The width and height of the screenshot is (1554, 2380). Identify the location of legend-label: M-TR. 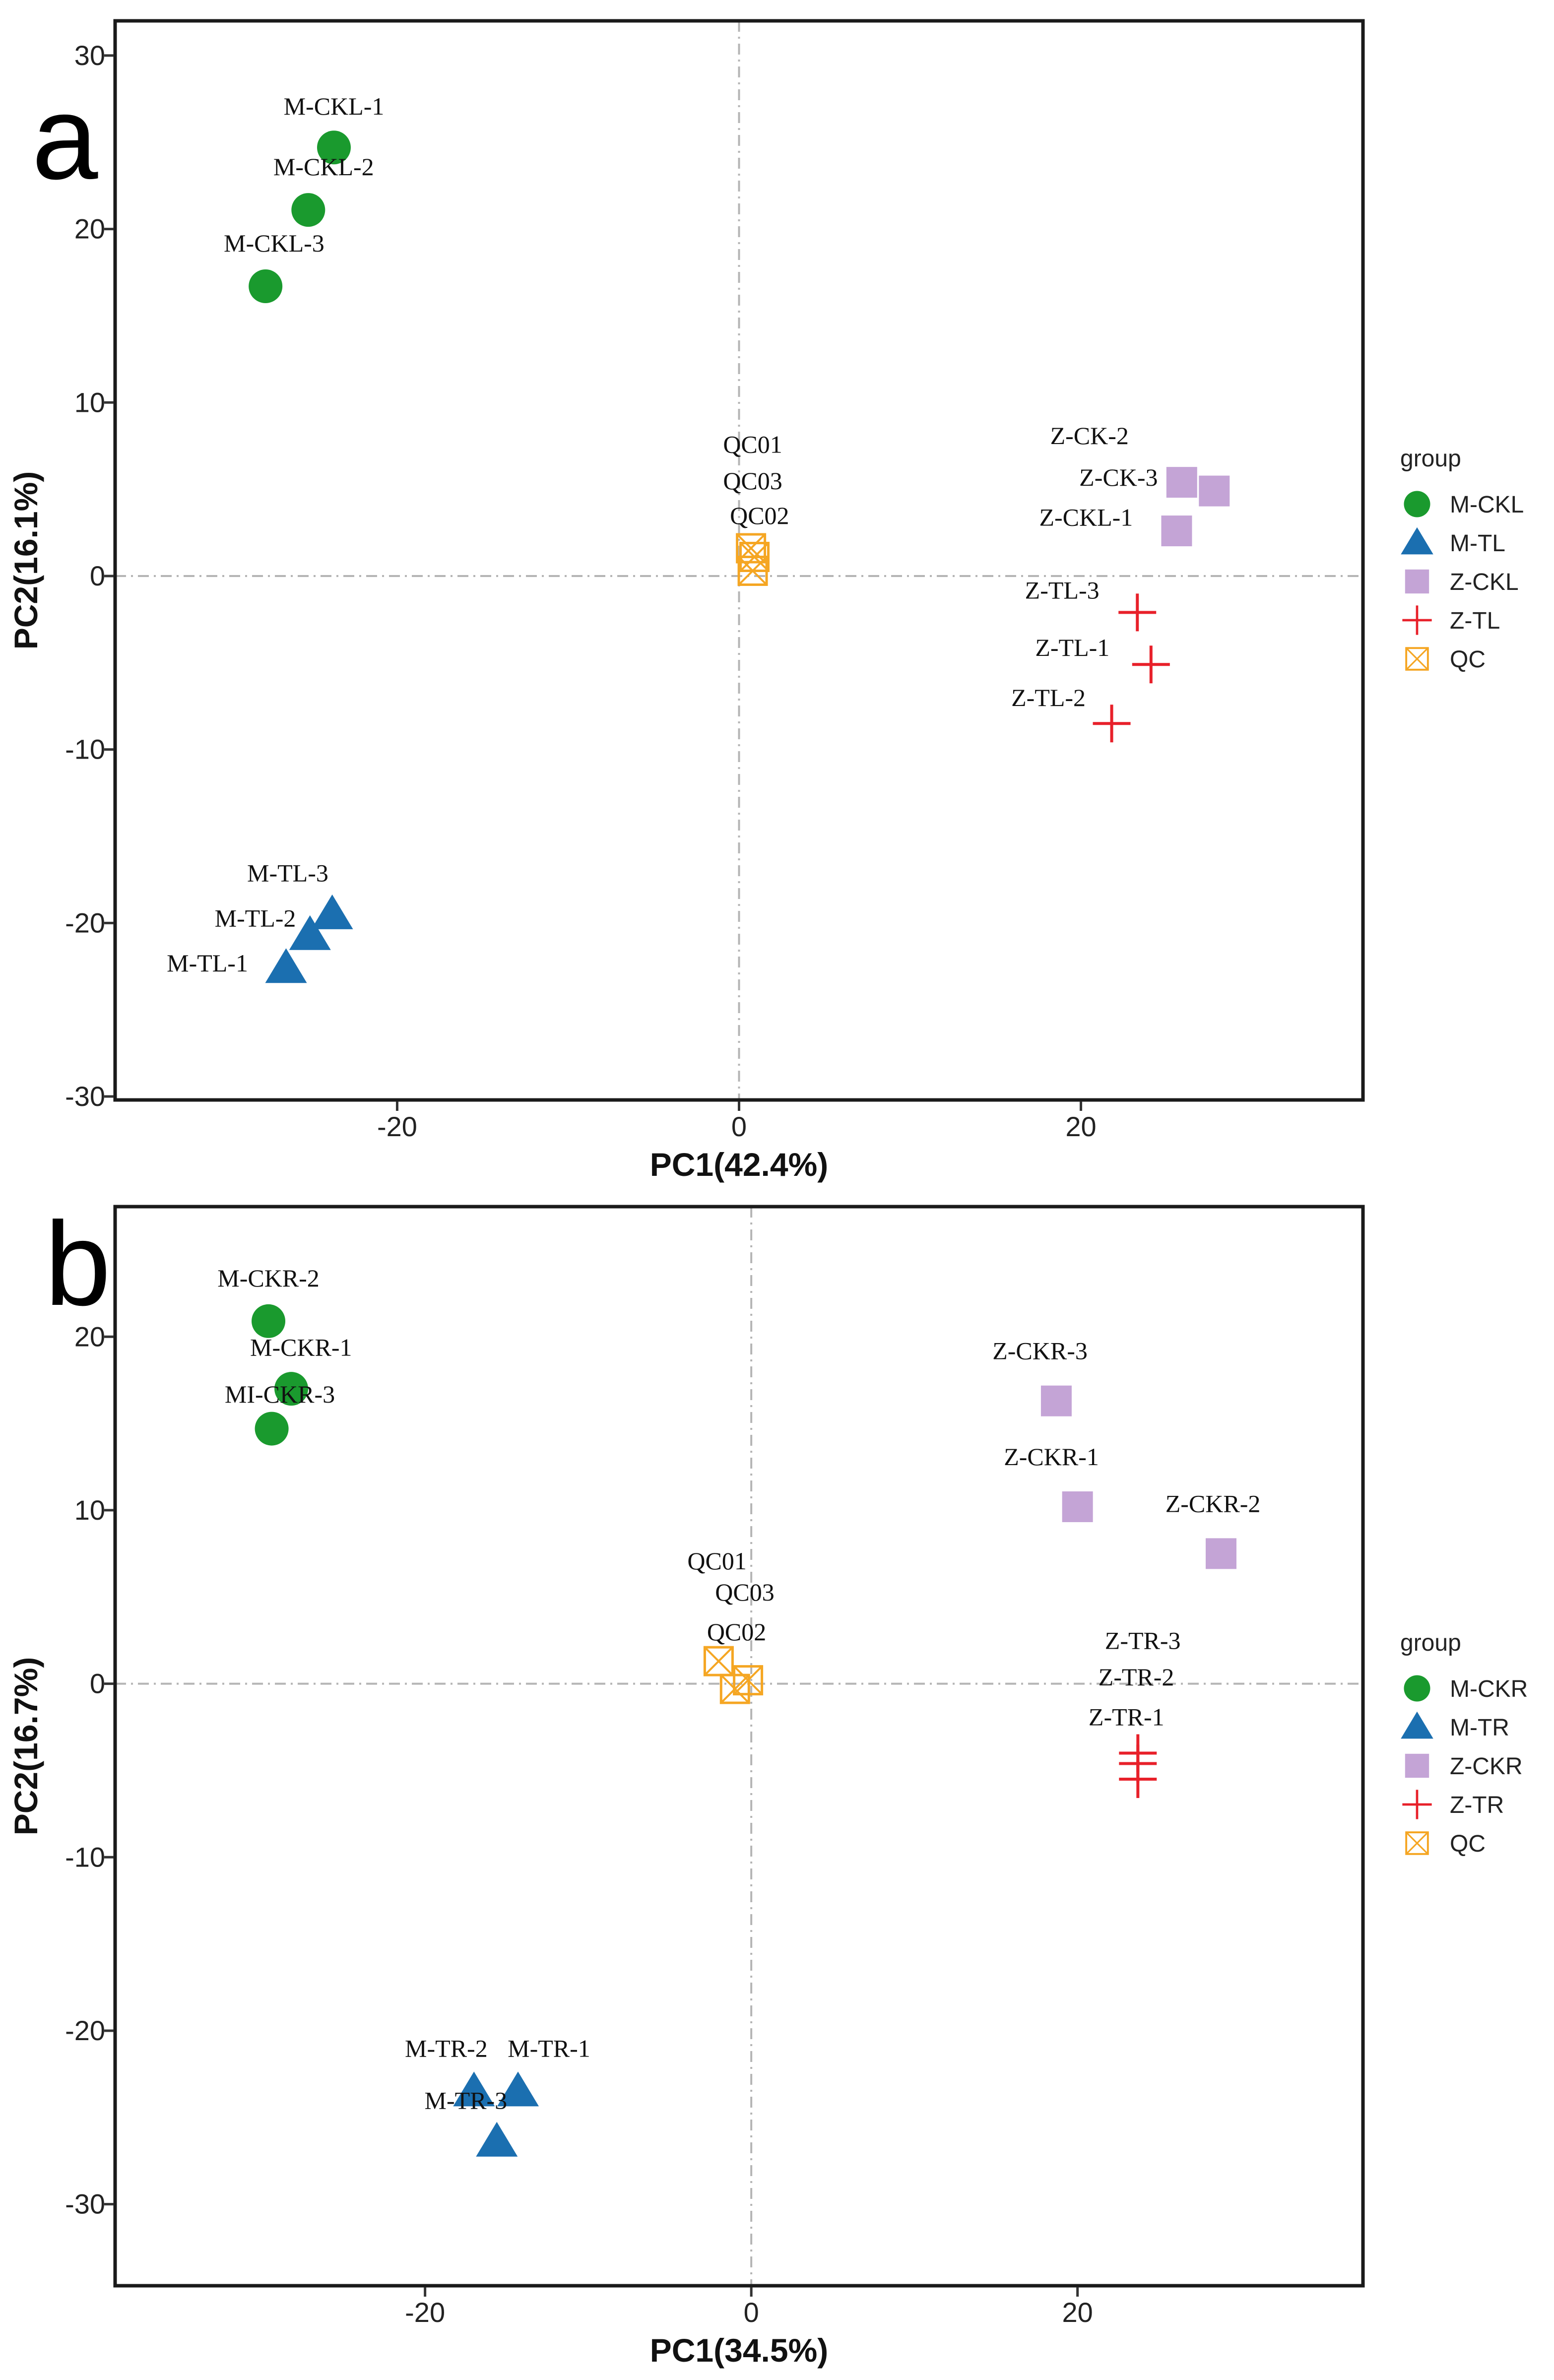
(1479, 1728).